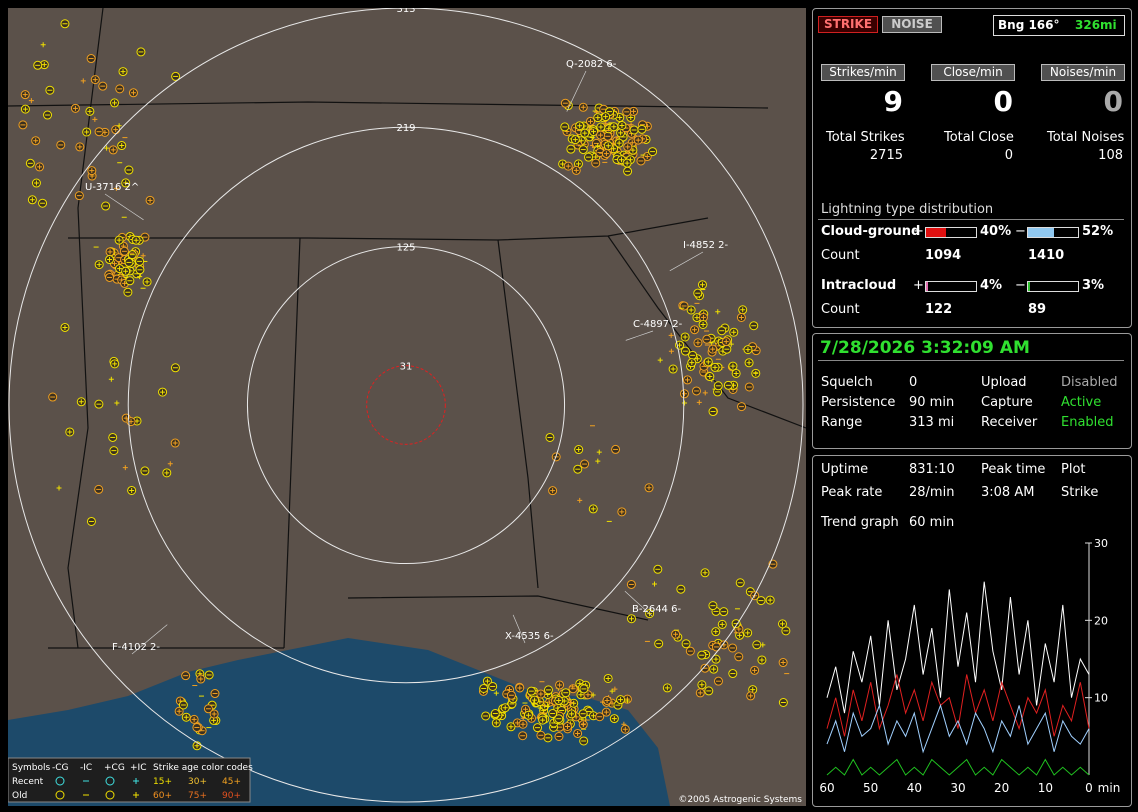 Image resolution: width=1138 pixels, height=812 pixels. What do you see at coordinates (231, 782) in the screenshot?
I see `legend-age: 45+` at bounding box center [231, 782].